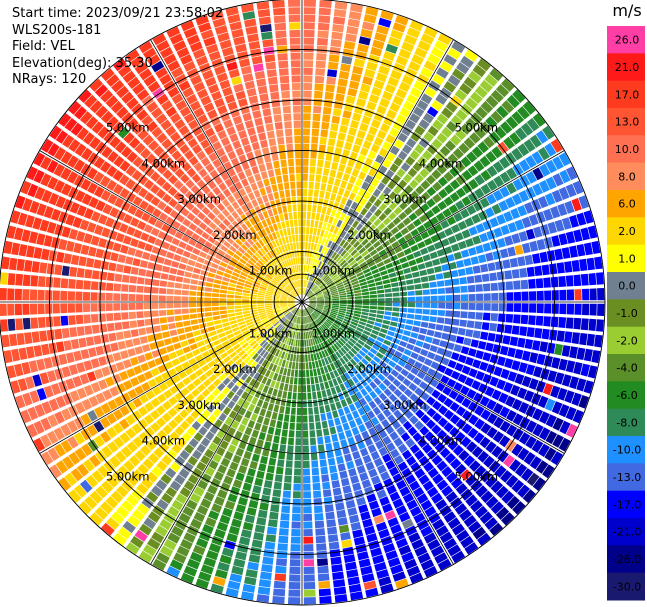  Describe the element at coordinates (627, 559) in the screenshot. I see `colorbar-tick-label: -26.0` at that location.